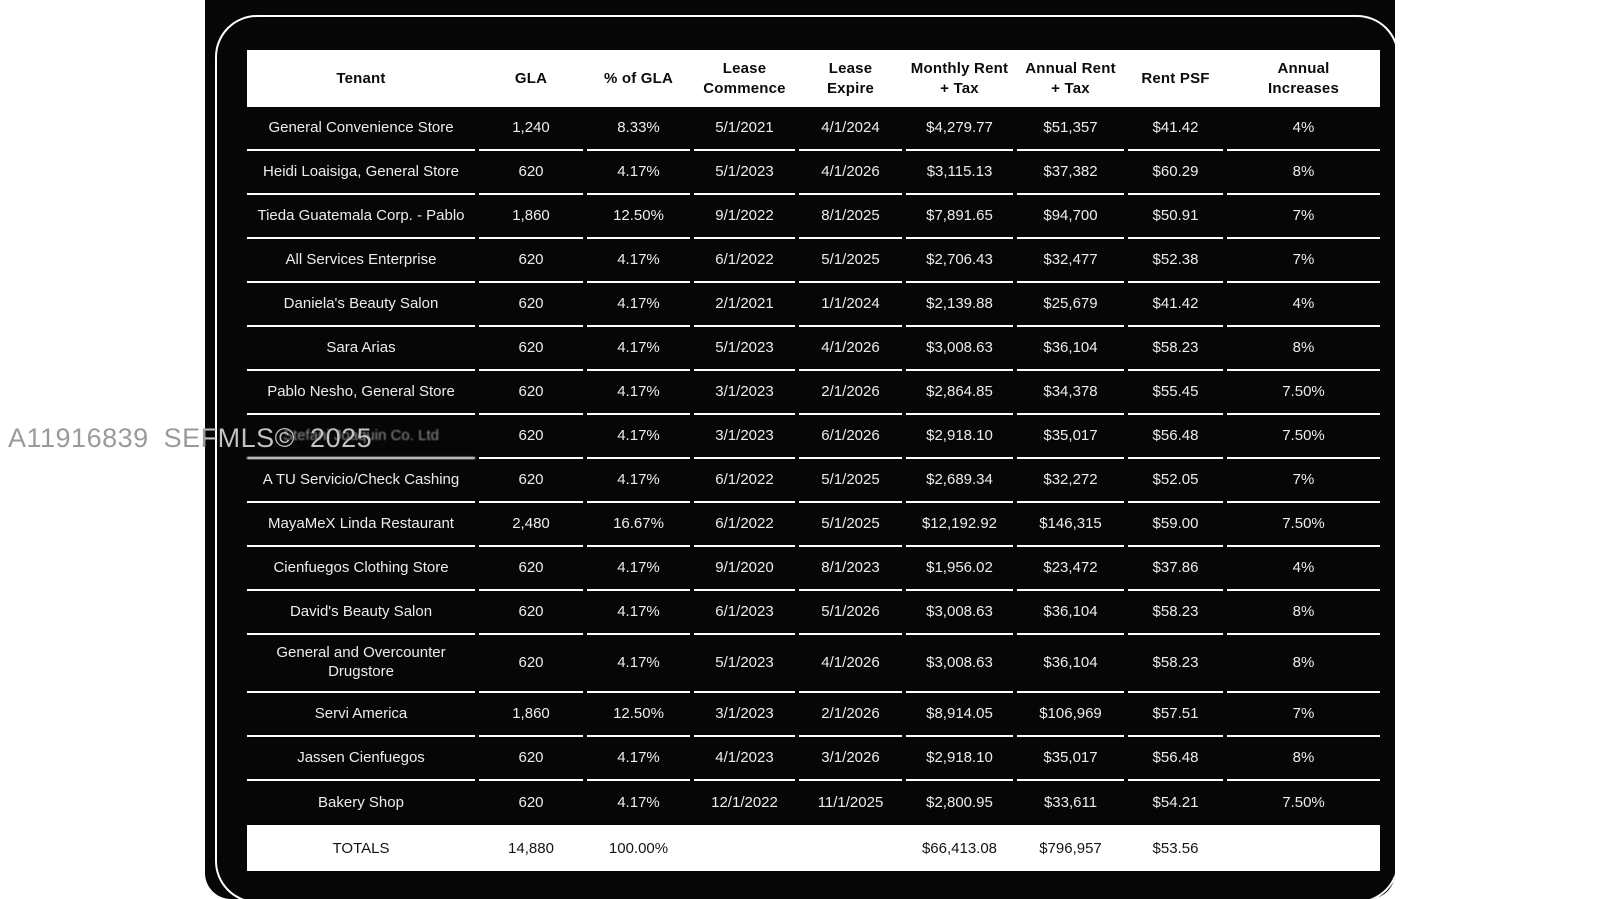  Describe the element at coordinates (959, 715) in the screenshot. I see `cell-monthly-rent: $8,914.05` at that location.